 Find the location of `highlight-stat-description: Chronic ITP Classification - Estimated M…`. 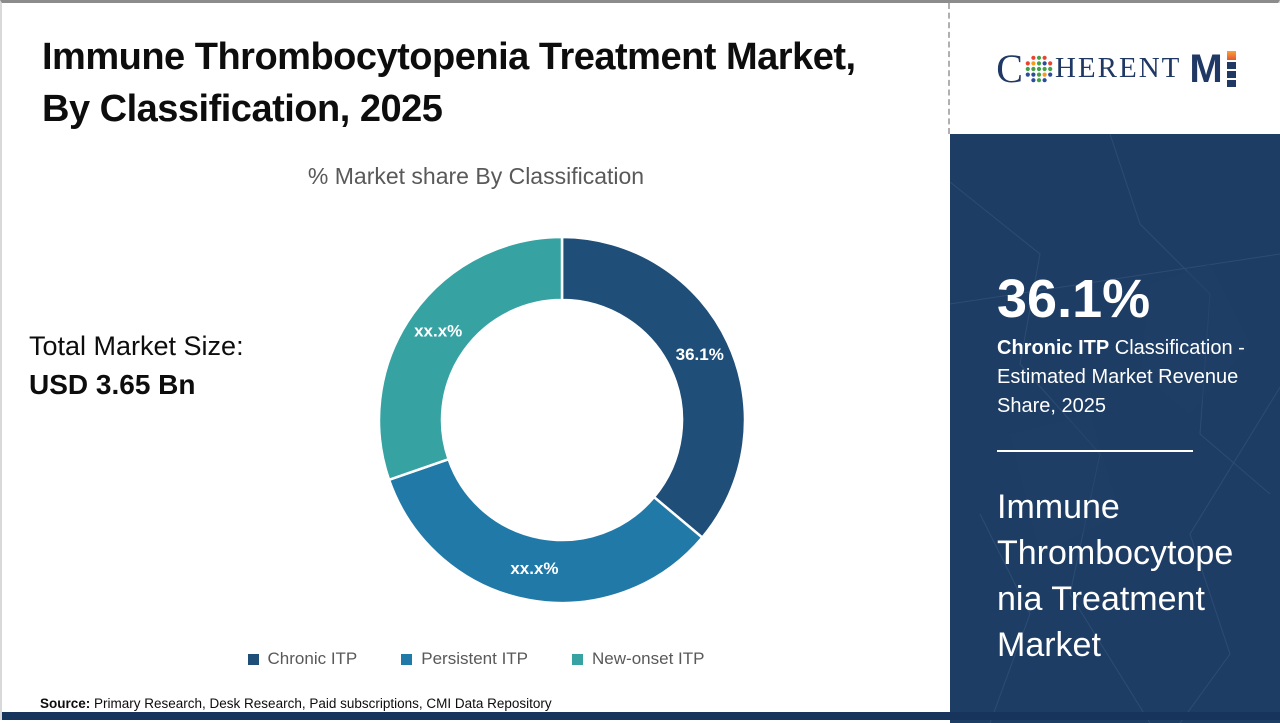

highlight-stat-description: Chronic ITP Classification - Estimated M… is located at coordinates (1121, 377).